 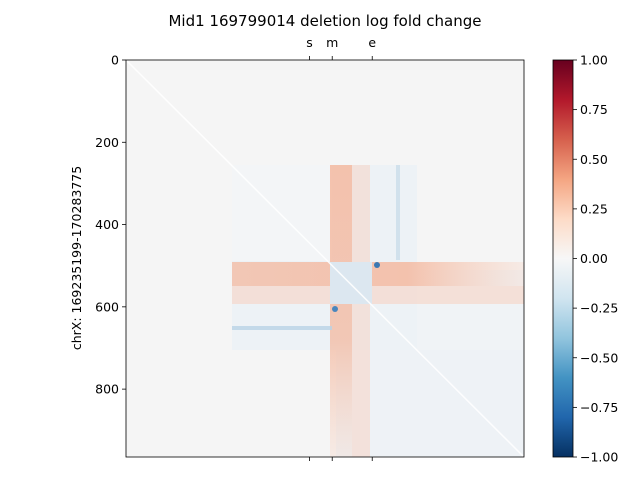 I want to click on colorbar-tick-label: 0.00, so click(x=594, y=258).